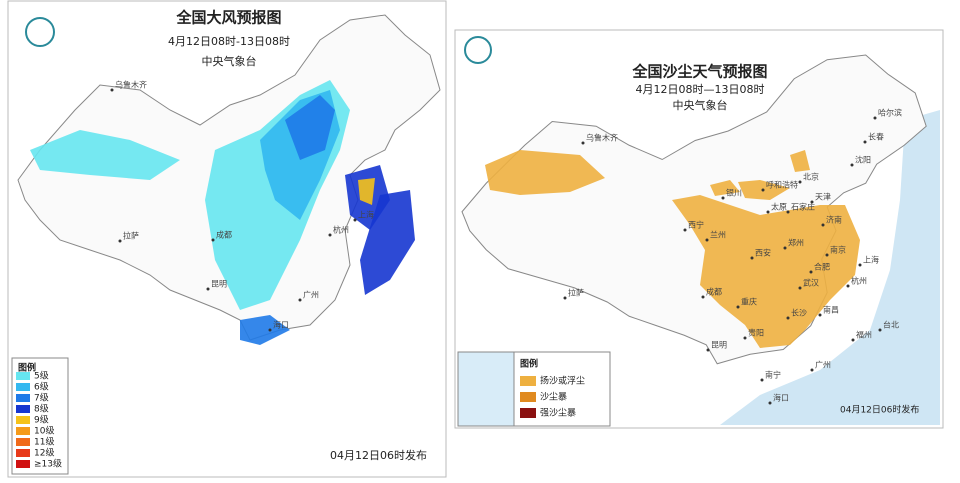 The width and height of the screenshot is (960, 483). Describe the element at coordinates (823, 365) in the screenshot. I see `city-label: 广州` at that location.